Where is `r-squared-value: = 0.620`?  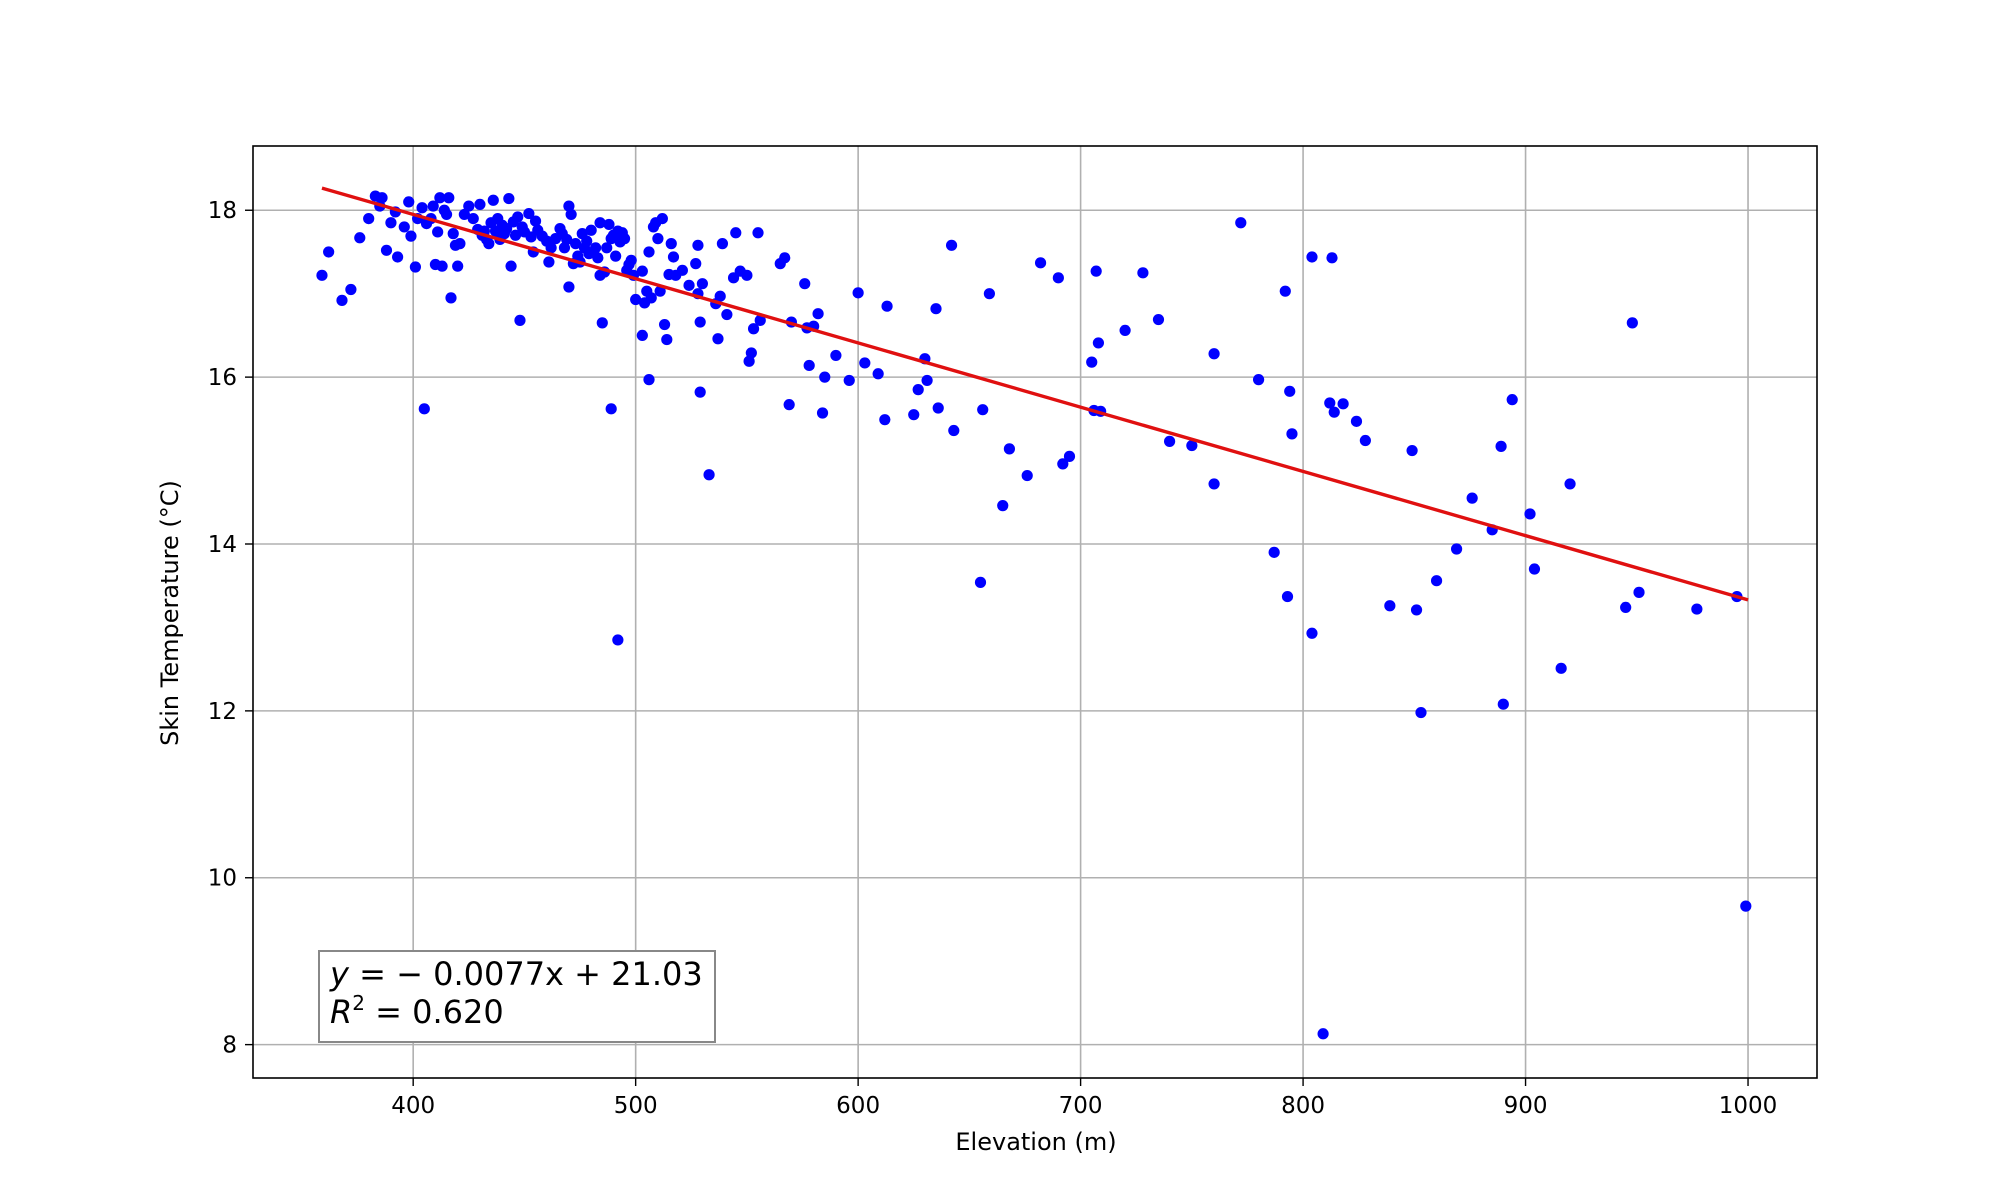 r-squared-value: = 0.620 is located at coordinates (434, 1012).